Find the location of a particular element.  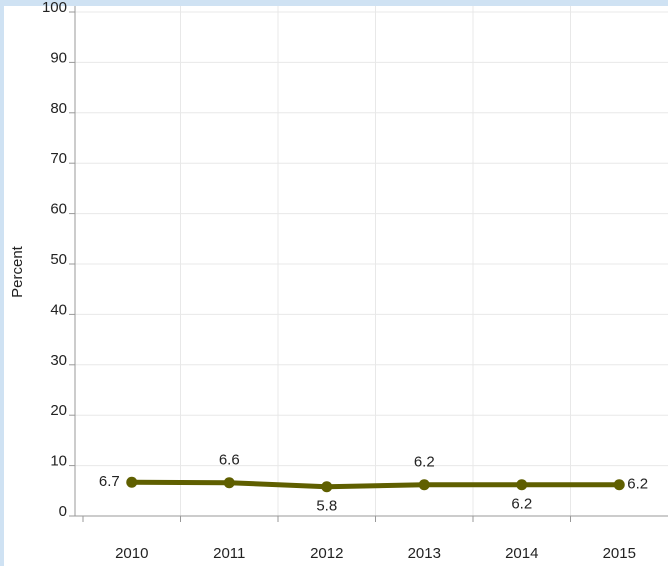

line is located at coordinates (375, 484).